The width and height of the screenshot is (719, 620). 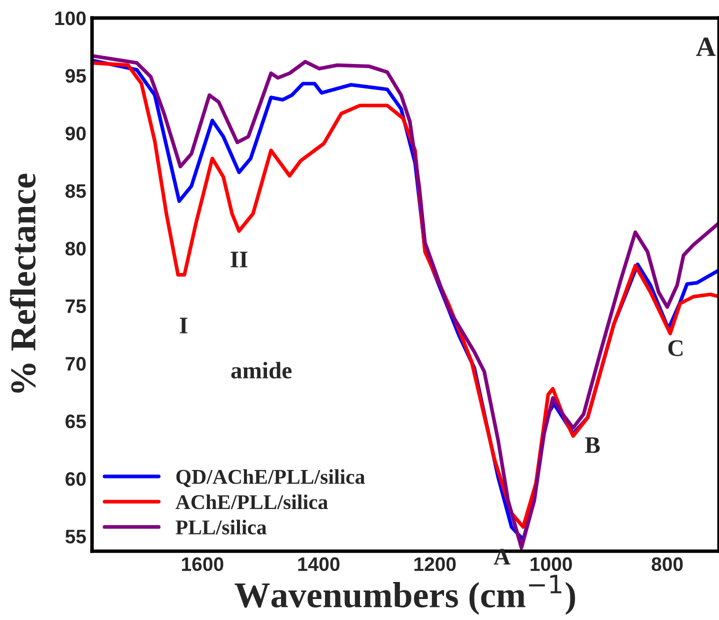 What do you see at coordinates (319, 564) in the screenshot?
I see `x-tick-label: 1400` at bounding box center [319, 564].